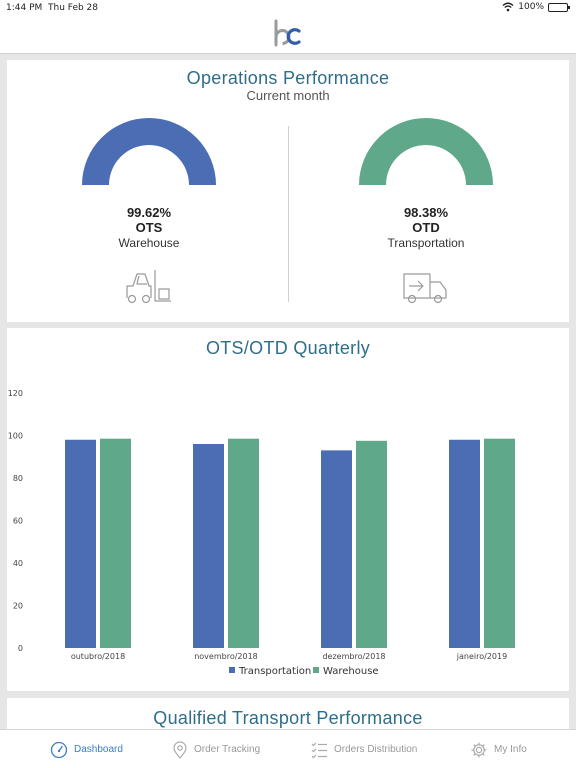 The width and height of the screenshot is (576, 768). Describe the element at coordinates (426, 243) in the screenshot. I see `otd-sublabel: Transportation` at that location.